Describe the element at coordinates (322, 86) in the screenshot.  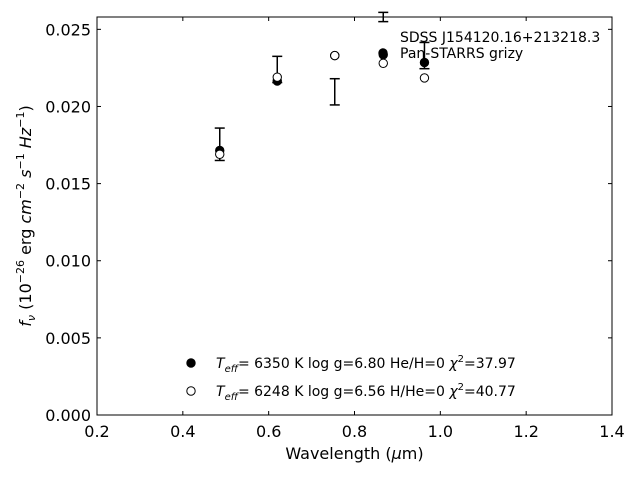
I see `marks-layer` at that location.